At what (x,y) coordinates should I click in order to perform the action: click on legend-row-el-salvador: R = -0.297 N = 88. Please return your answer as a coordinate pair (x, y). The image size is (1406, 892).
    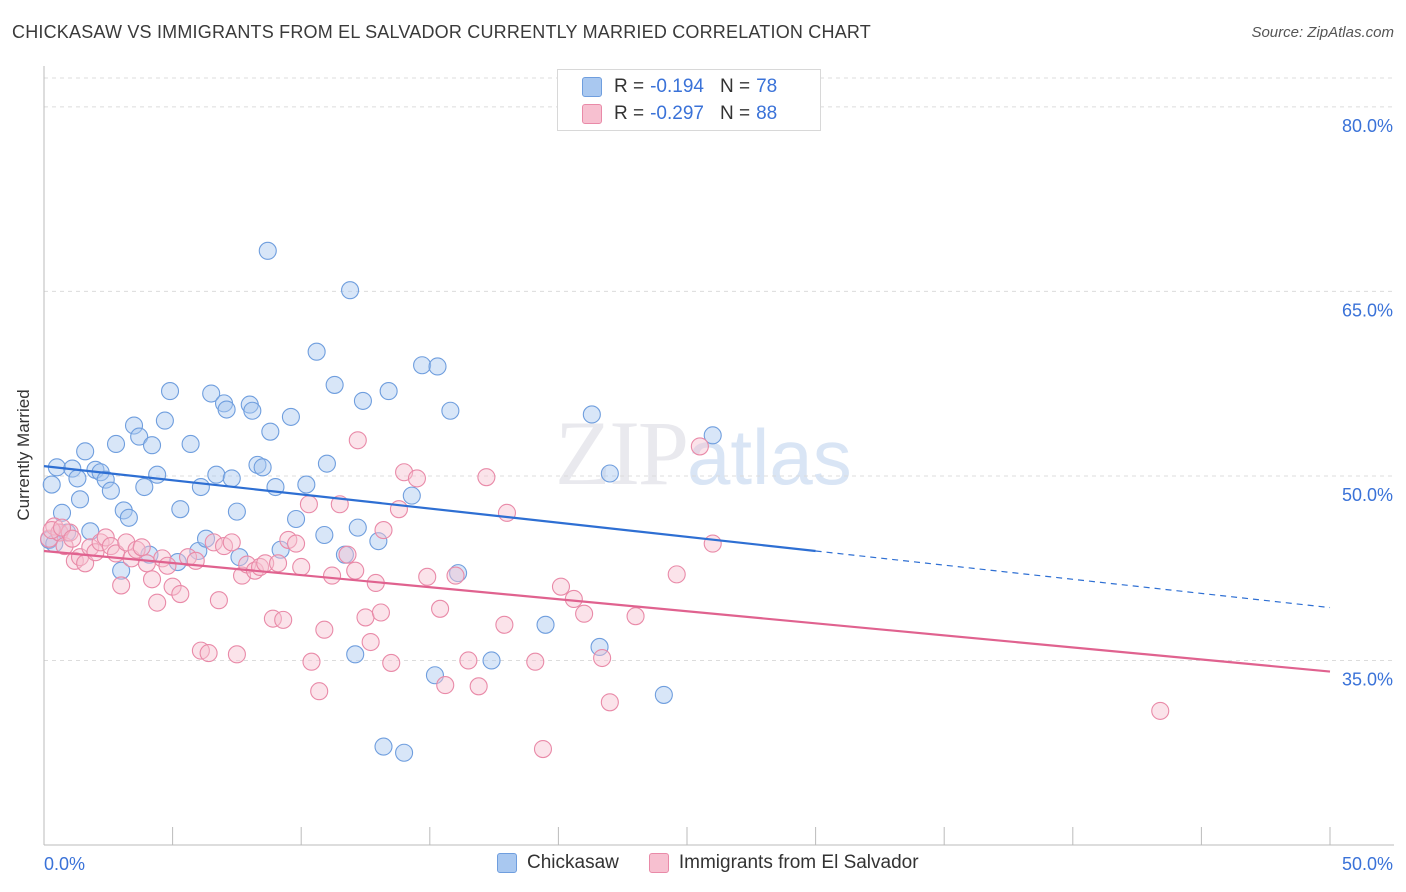
    Looking at the image, I should click on (679, 114).